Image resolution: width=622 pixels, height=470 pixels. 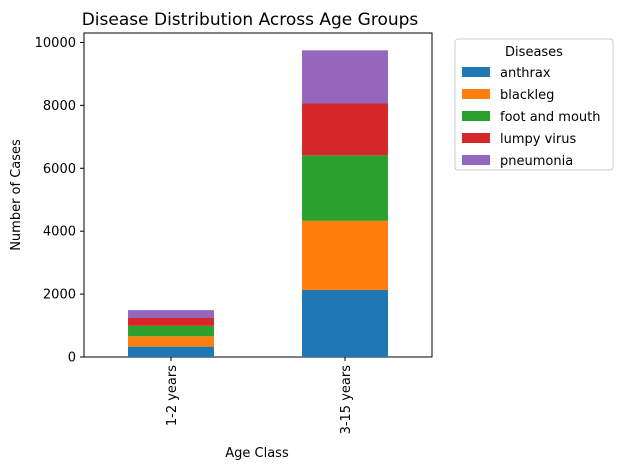 I want to click on x-tick-label: 1-2 years, so click(x=172, y=395).